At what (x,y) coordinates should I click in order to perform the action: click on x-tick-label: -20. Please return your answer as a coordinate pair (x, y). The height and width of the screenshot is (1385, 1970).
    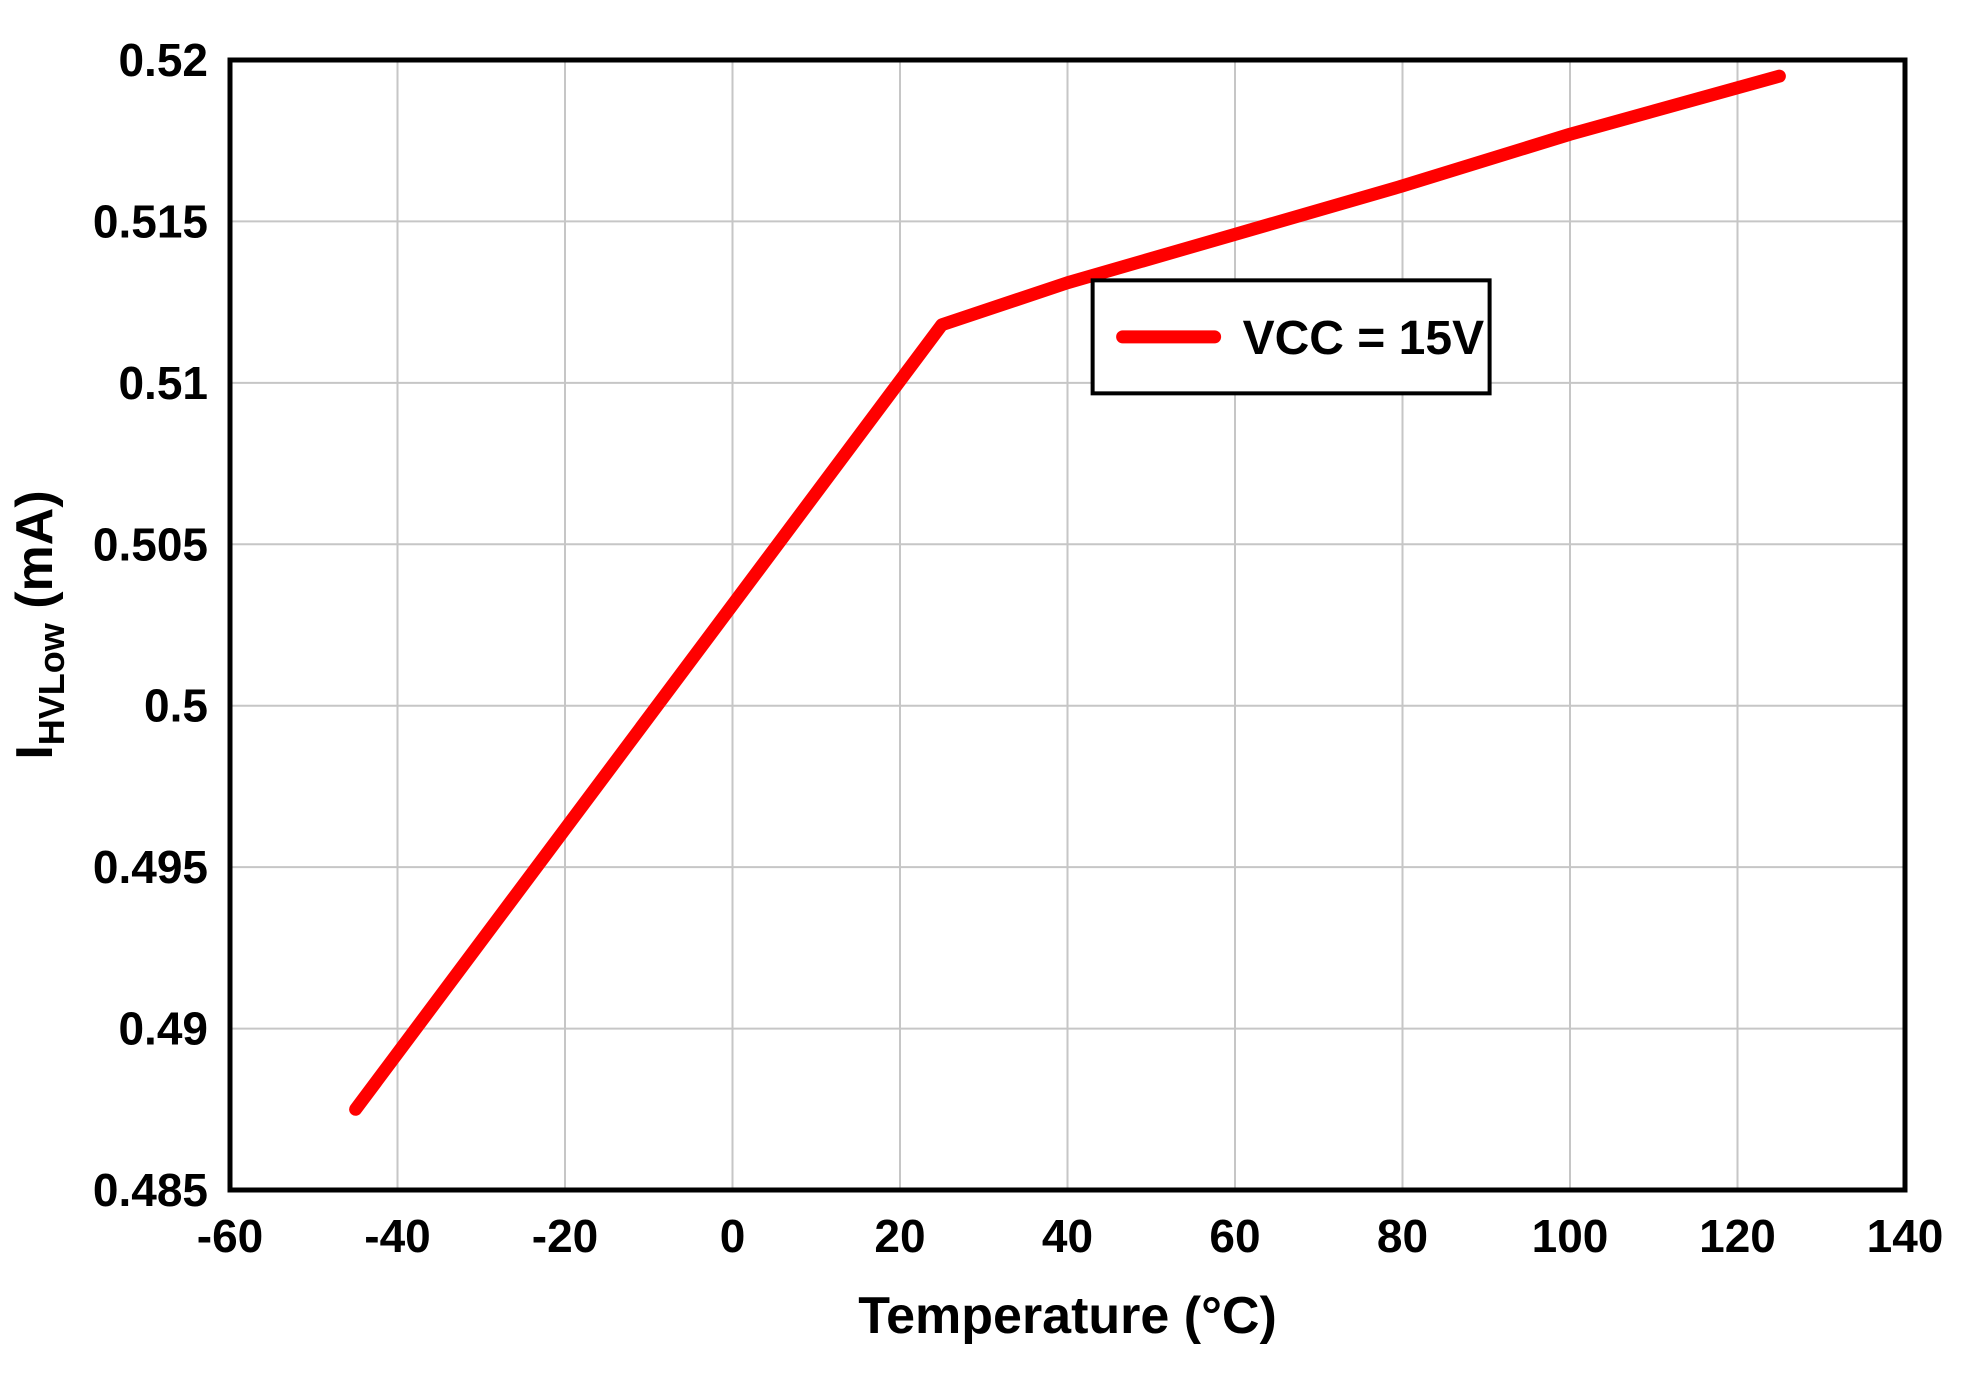
    Looking at the image, I should click on (565, 1236).